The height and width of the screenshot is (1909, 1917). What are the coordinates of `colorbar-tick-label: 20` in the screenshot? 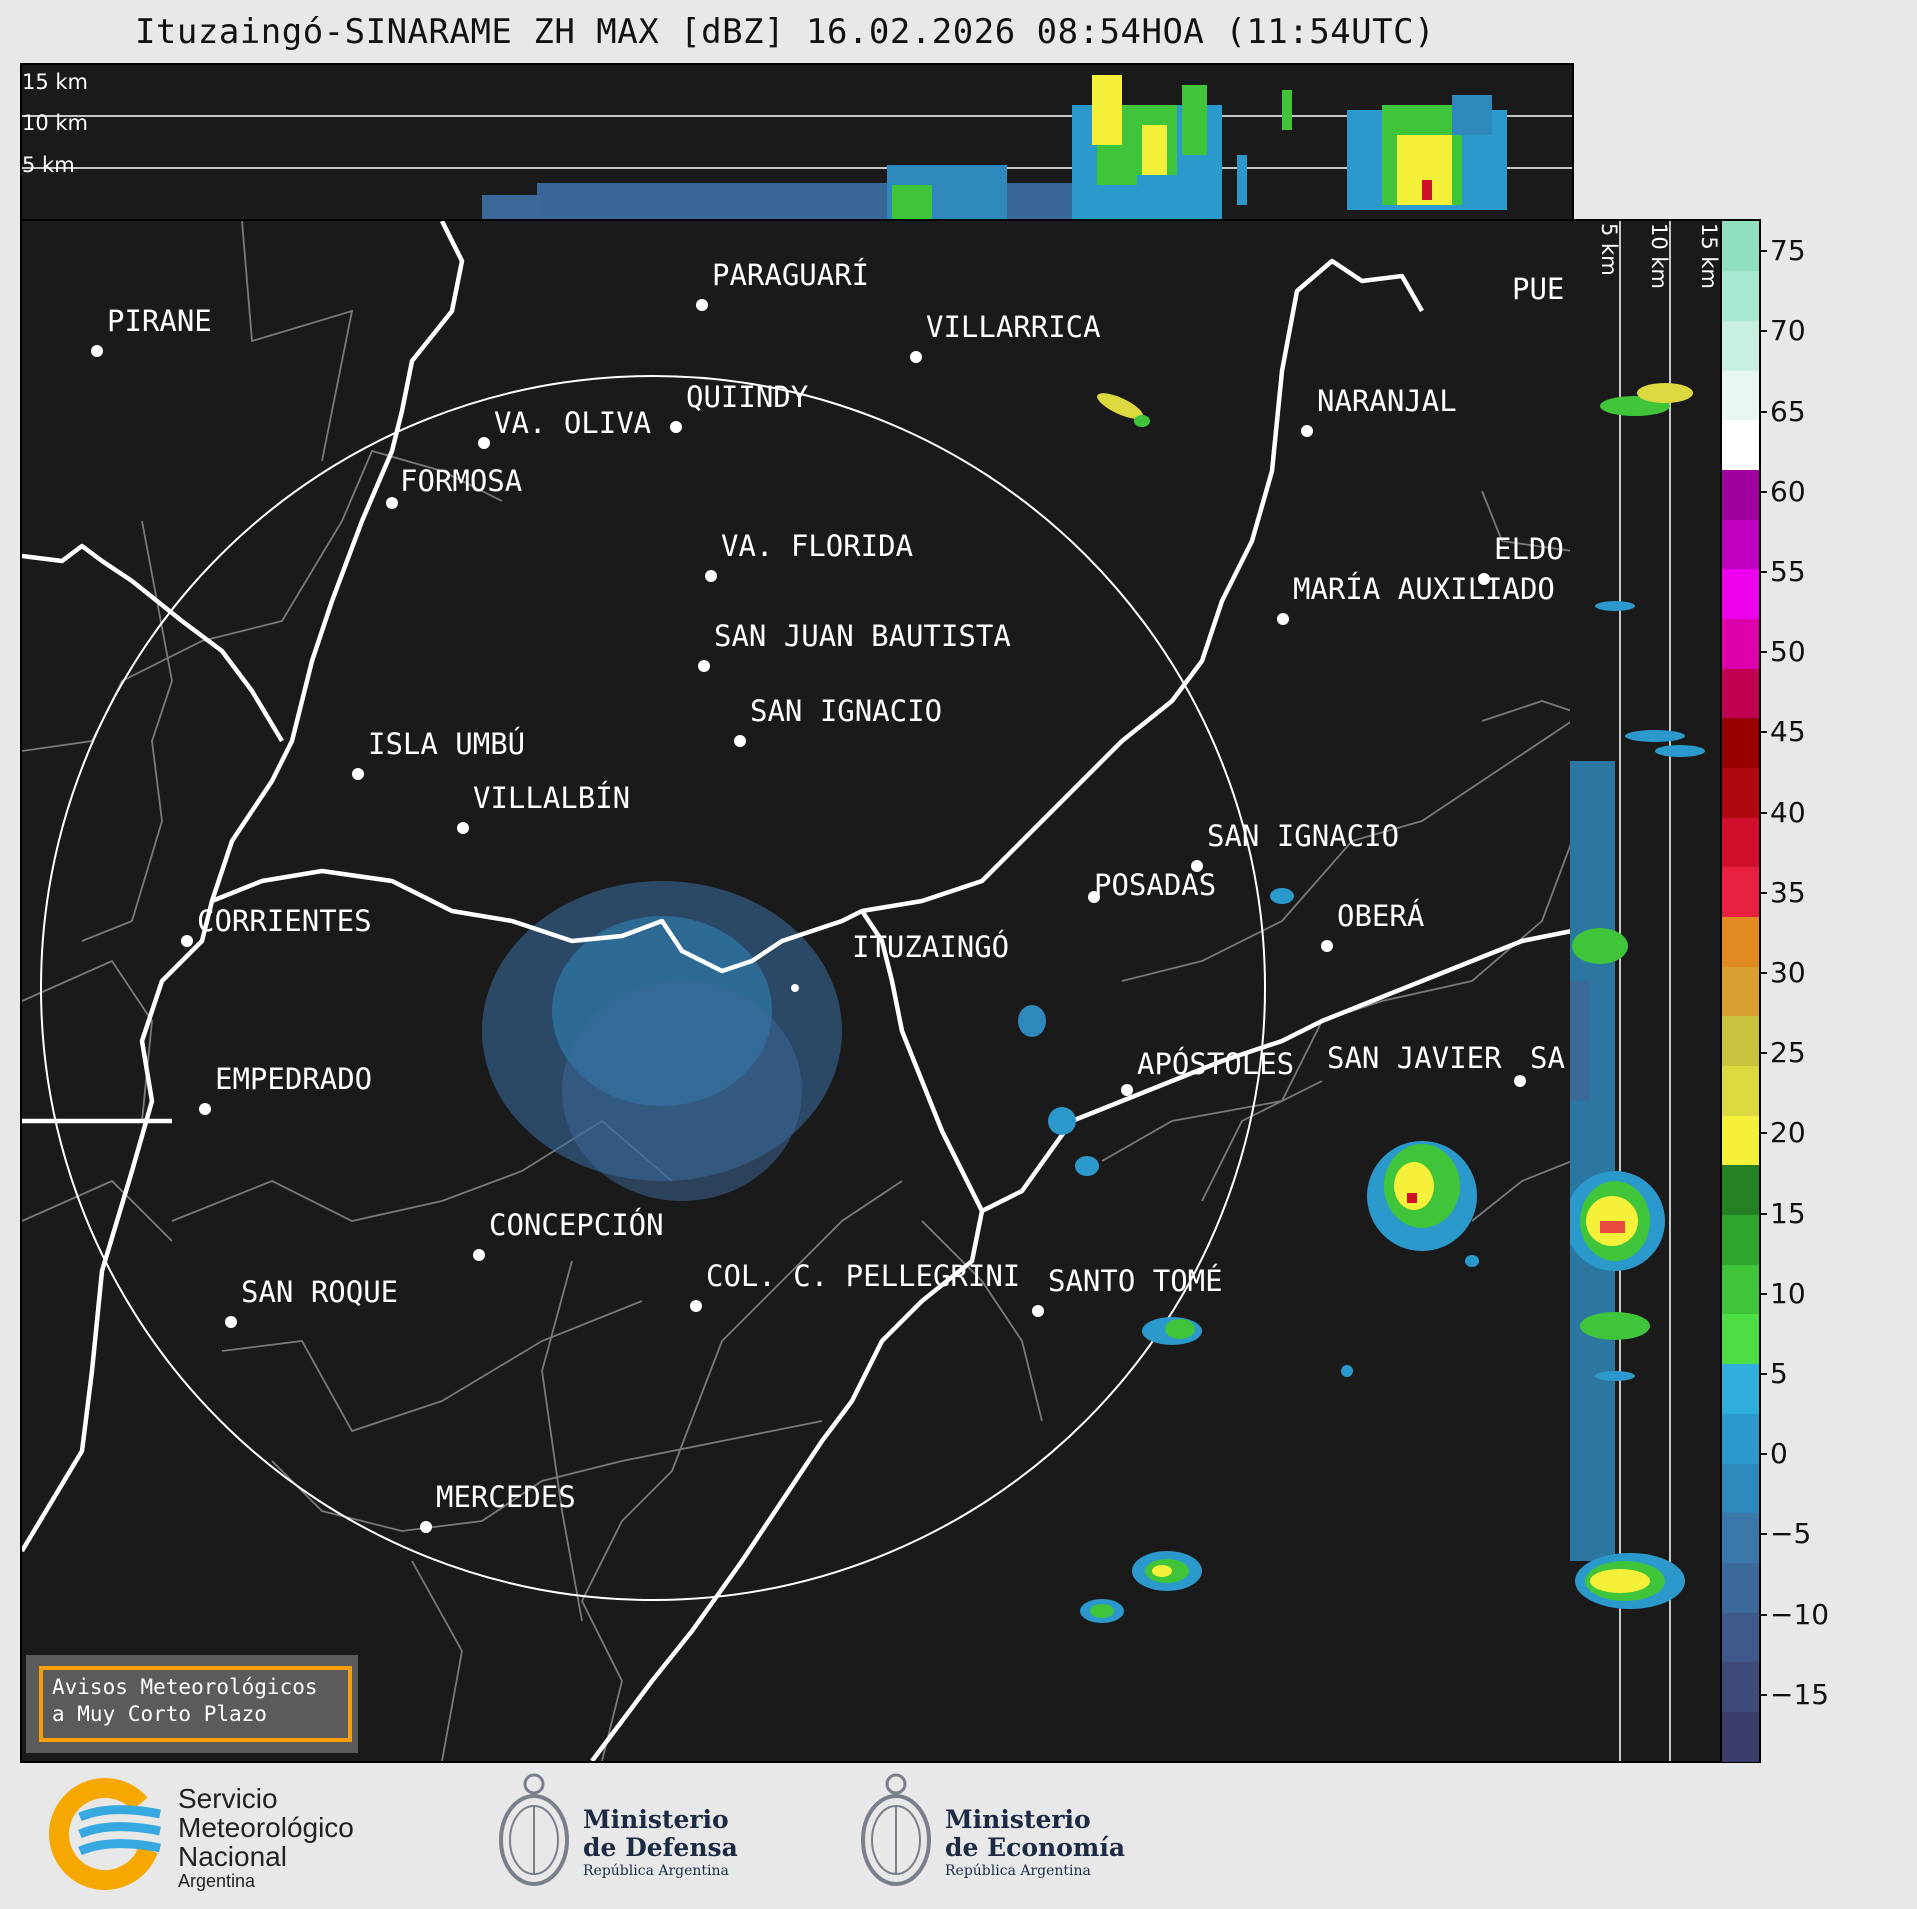 It's located at (1788, 1133).